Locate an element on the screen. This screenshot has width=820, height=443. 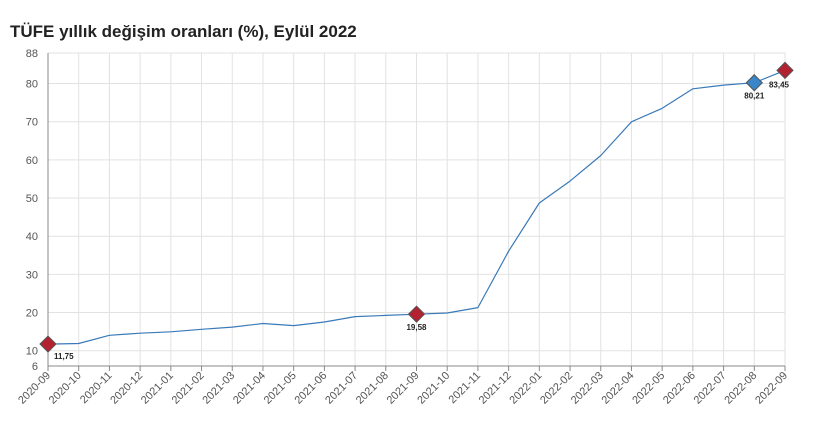
x-tick-label: 2022-05 is located at coordinates (648, 388).